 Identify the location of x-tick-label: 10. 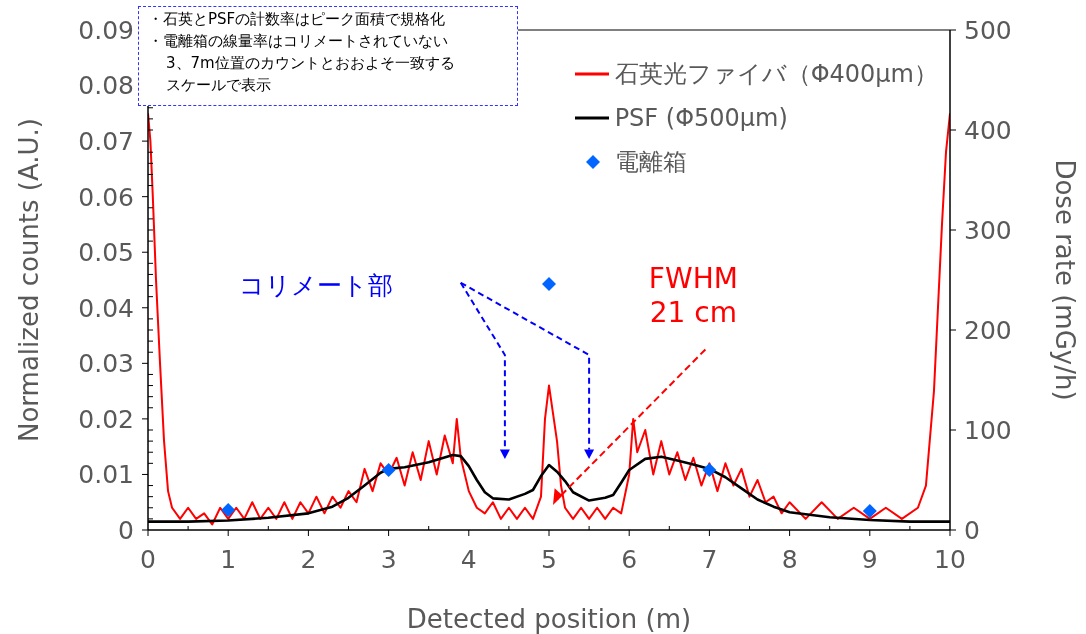
(950, 559).